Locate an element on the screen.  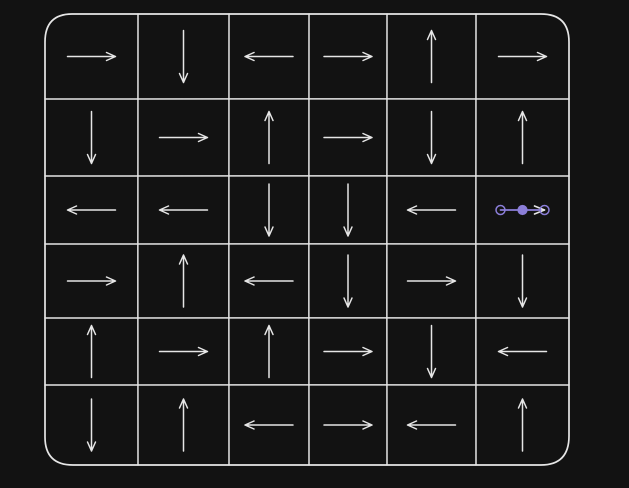
selection-overlay is located at coordinates (522, 210).